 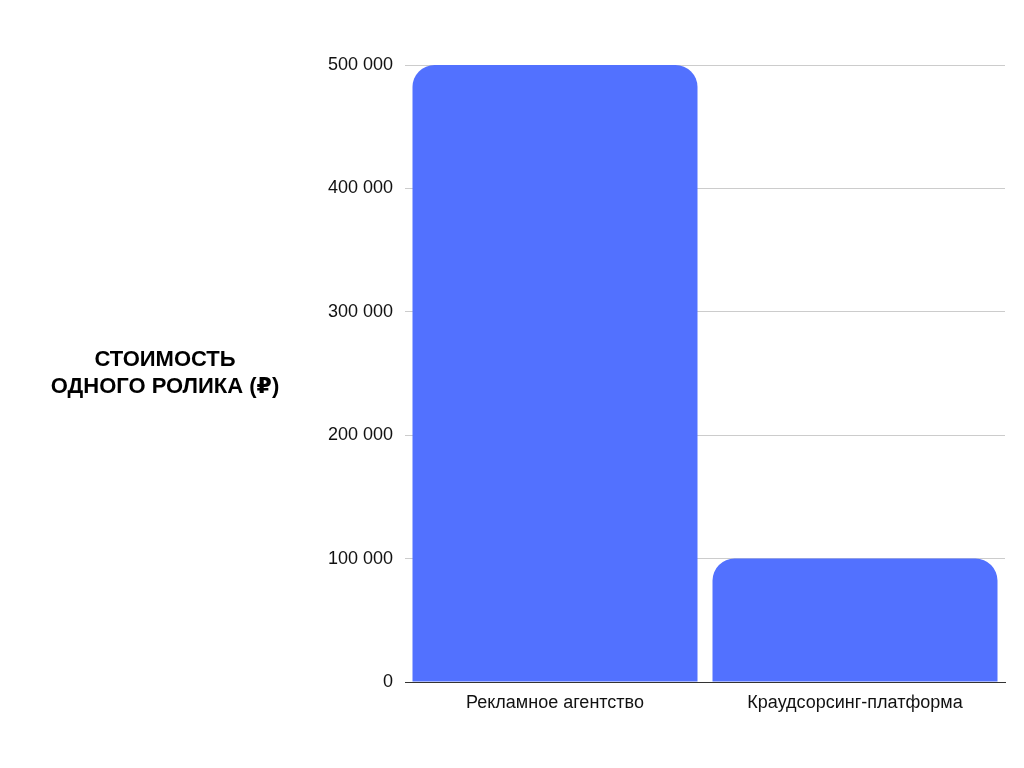 I want to click on y-tick-label: 500 000, so click(x=360, y=63).